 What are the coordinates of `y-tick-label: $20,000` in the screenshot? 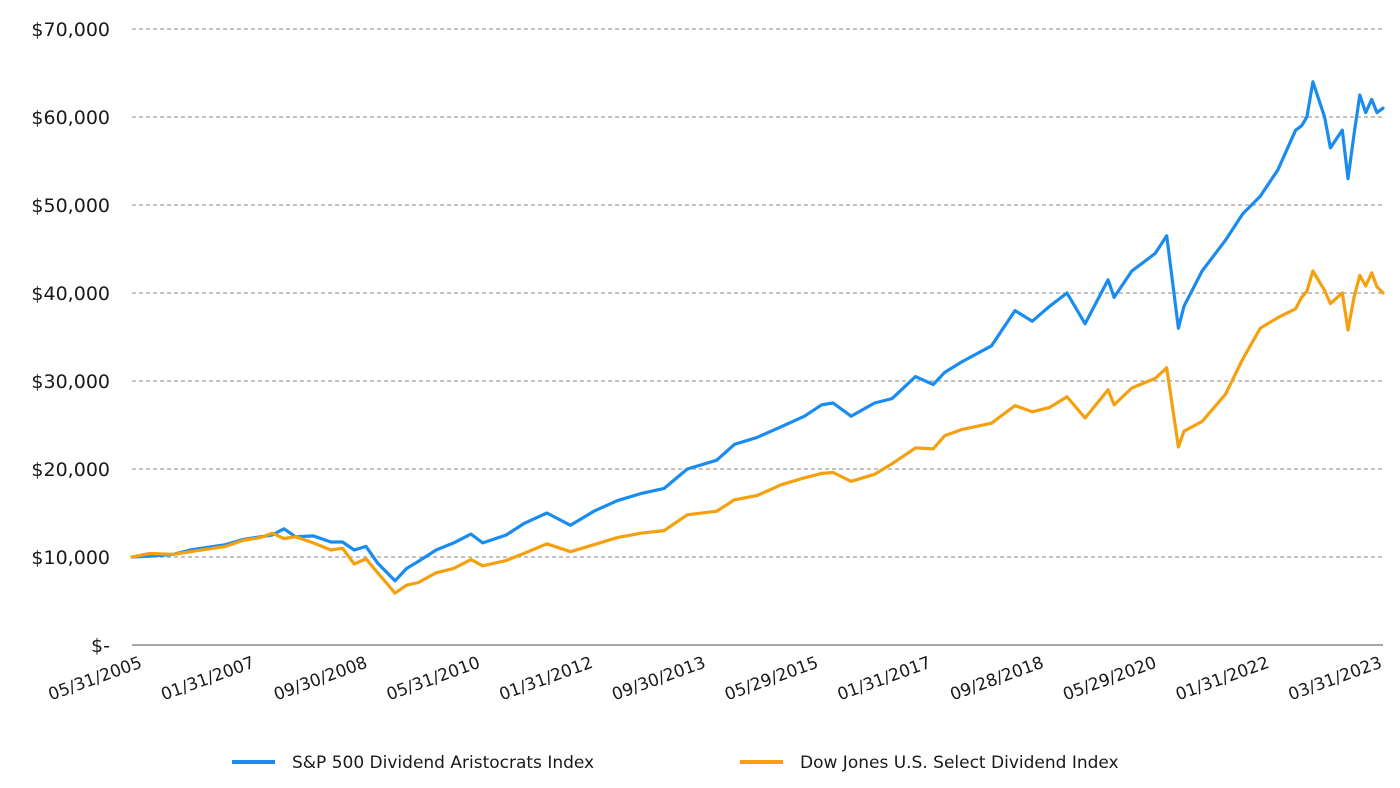 It's located at (70, 470).